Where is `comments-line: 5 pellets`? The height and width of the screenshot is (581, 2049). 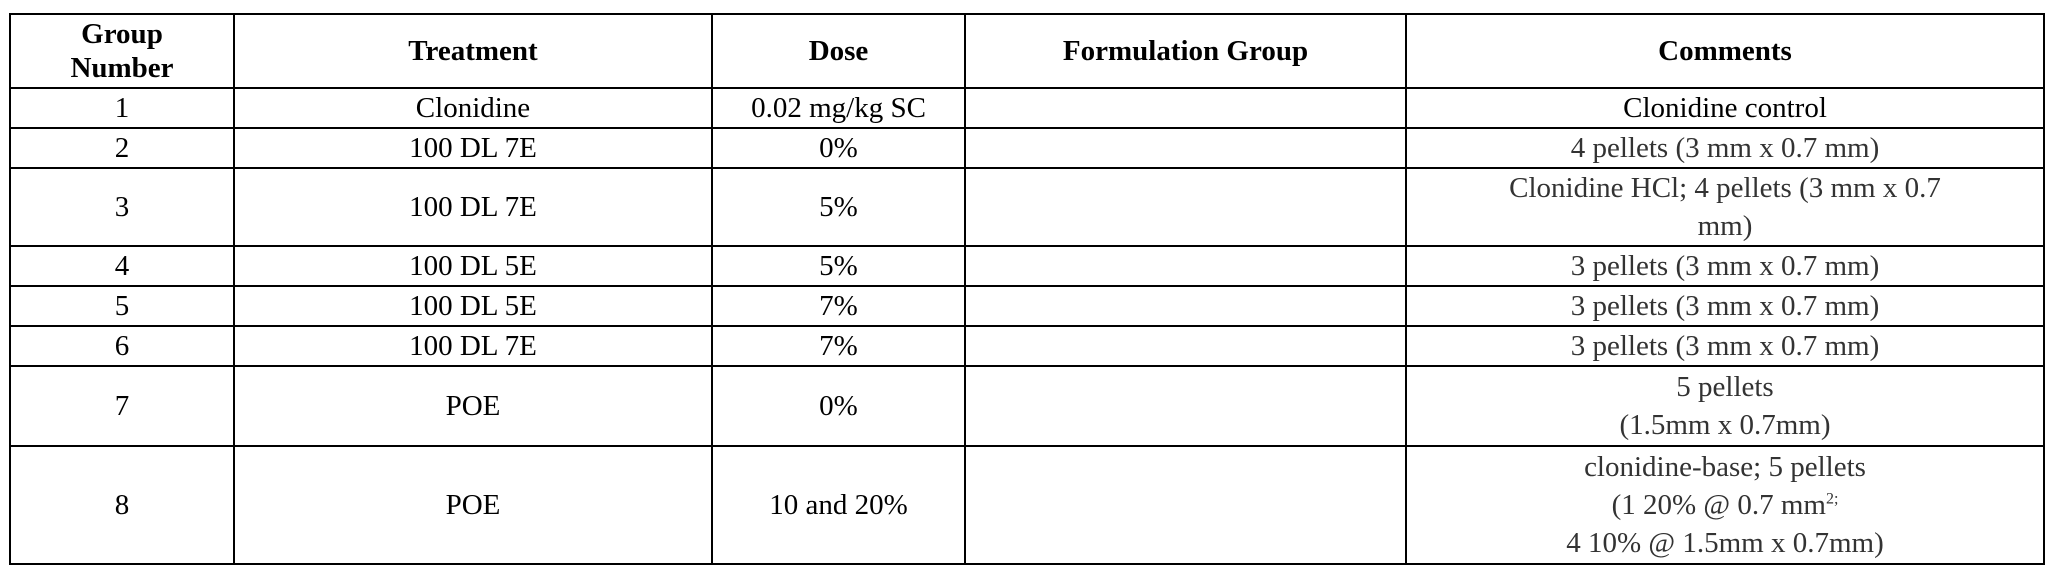
comments-line: 5 pellets is located at coordinates (1725, 387).